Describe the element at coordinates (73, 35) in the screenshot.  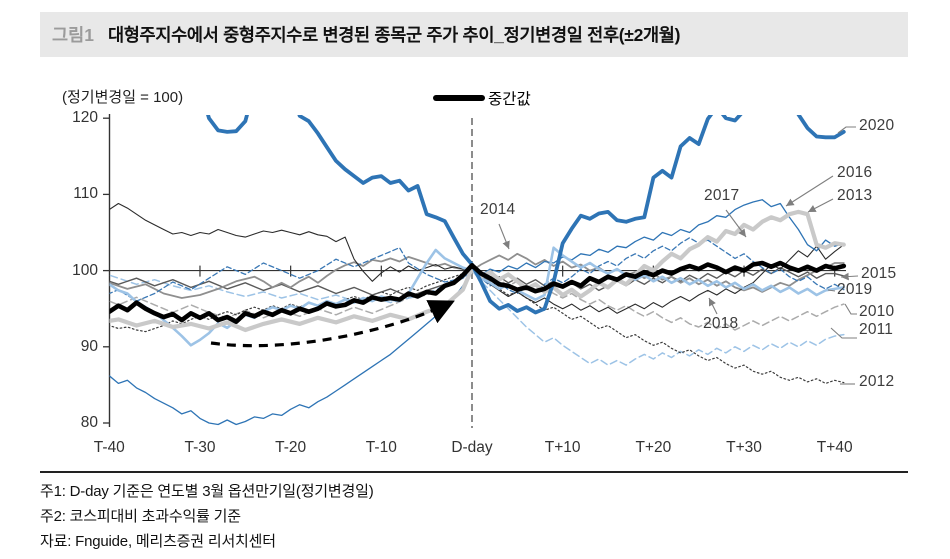
I see `figure-tag: 그림1` at that location.